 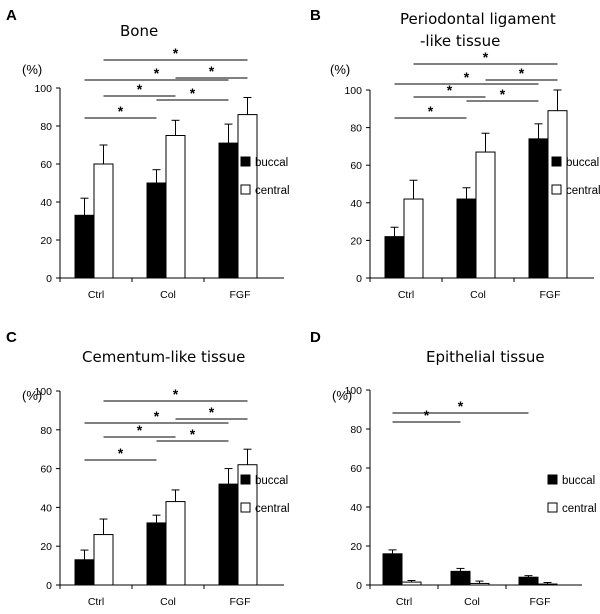 I want to click on chart-title-line: -like tissue, so click(x=460, y=41).